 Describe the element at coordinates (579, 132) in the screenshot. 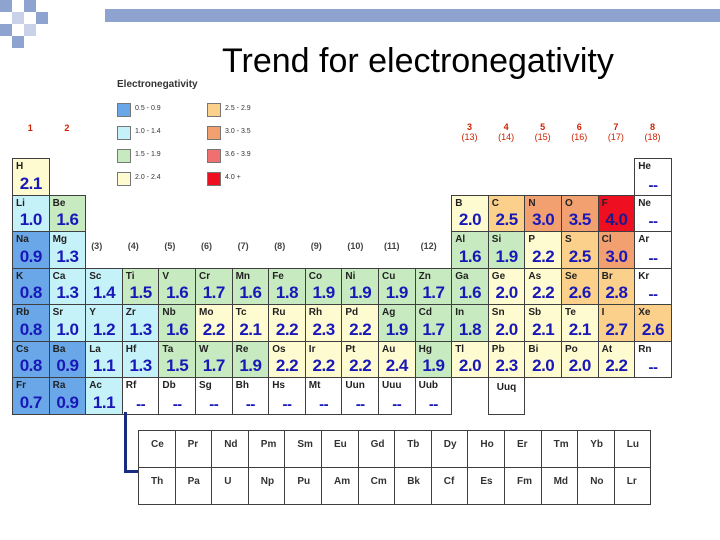

I see `group-label: 6 (16)` at that location.